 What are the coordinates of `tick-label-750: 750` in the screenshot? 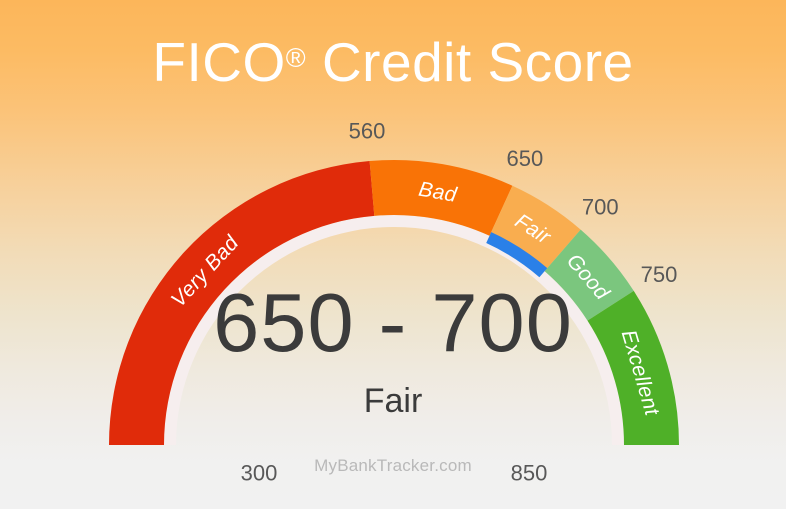 It's located at (659, 274).